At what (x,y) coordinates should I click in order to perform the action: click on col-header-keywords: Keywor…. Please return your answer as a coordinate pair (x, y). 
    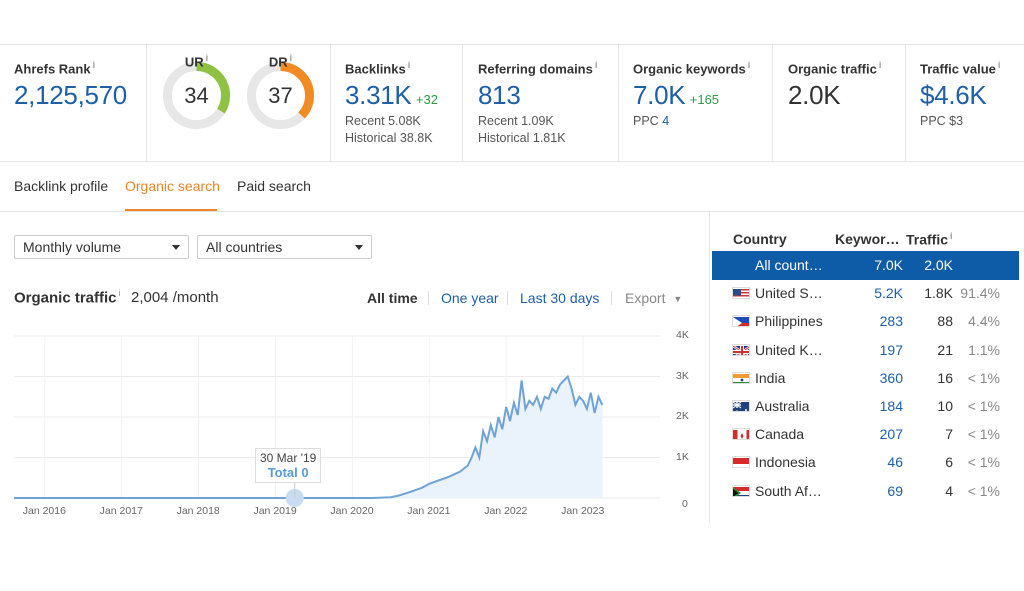
    Looking at the image, I should click on (867, 239).